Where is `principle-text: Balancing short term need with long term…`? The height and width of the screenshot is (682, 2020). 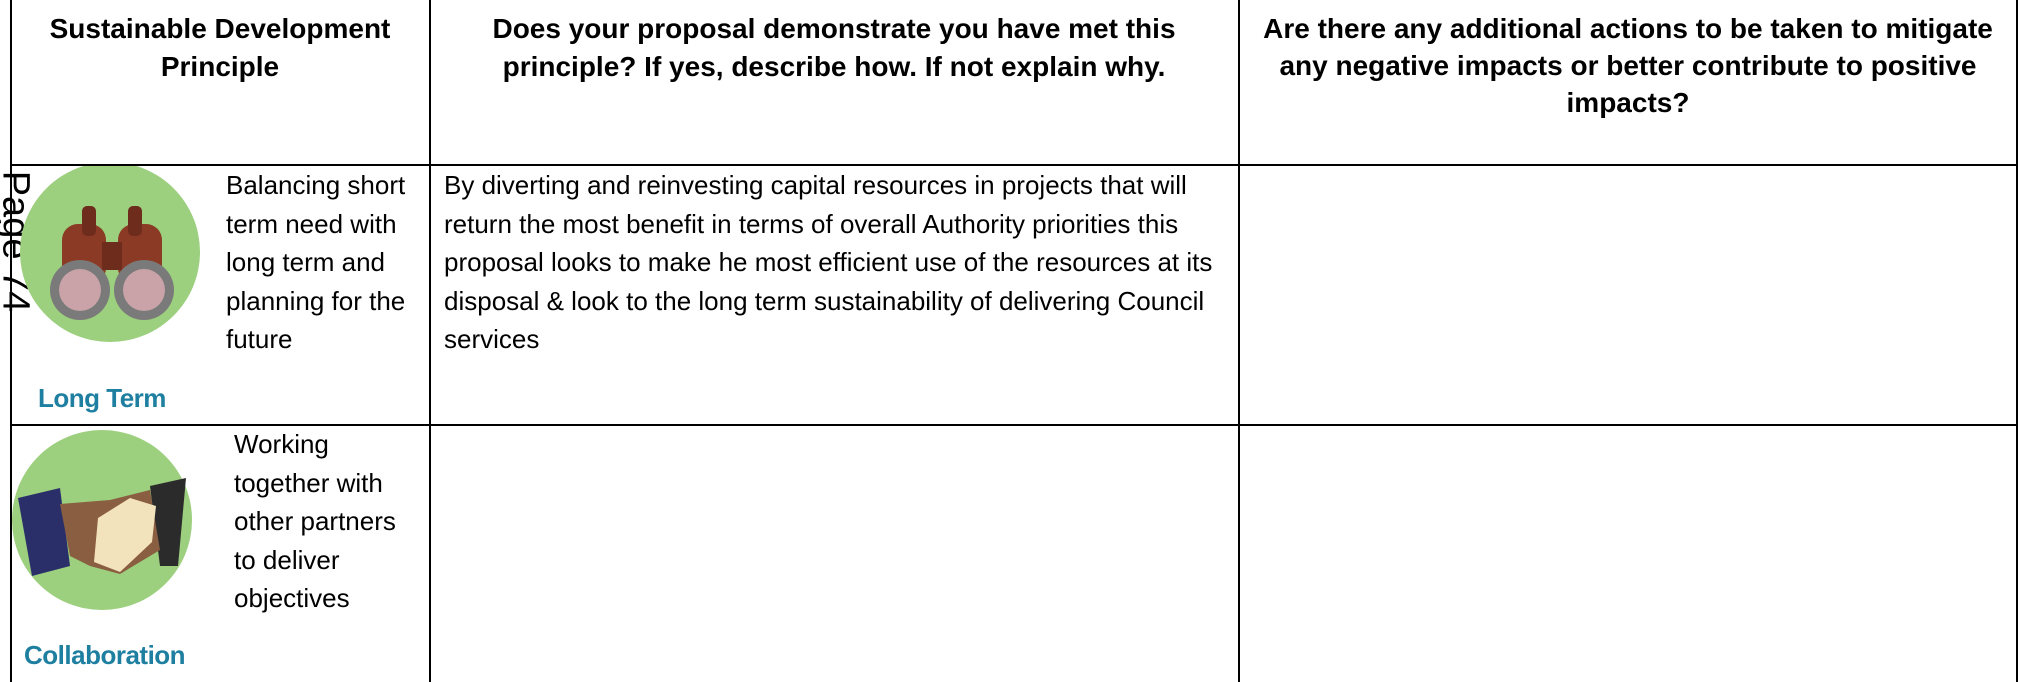 principle-text: Balancing short term need with long term… is located at coordinates (316, 262).